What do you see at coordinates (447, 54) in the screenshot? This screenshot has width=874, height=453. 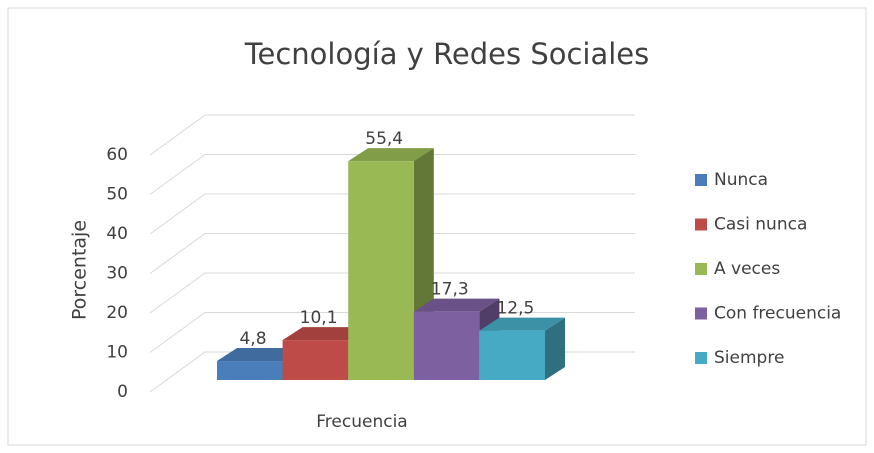 I see `chart-title: Tecnología y Redes Sociales` at bounding box center [447, 54].